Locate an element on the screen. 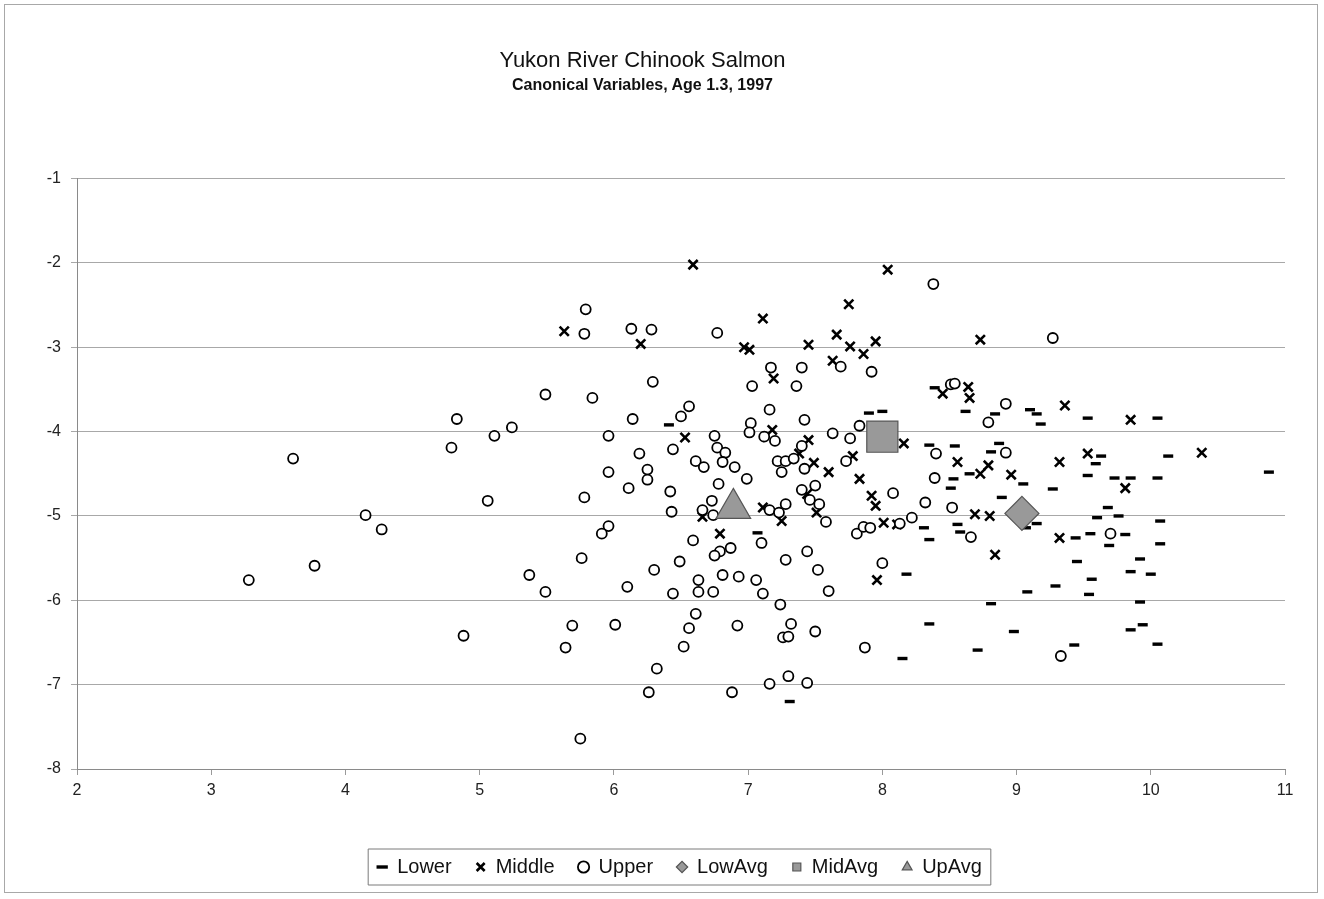  legend-label: Lower is located at coordinates (424, 865).